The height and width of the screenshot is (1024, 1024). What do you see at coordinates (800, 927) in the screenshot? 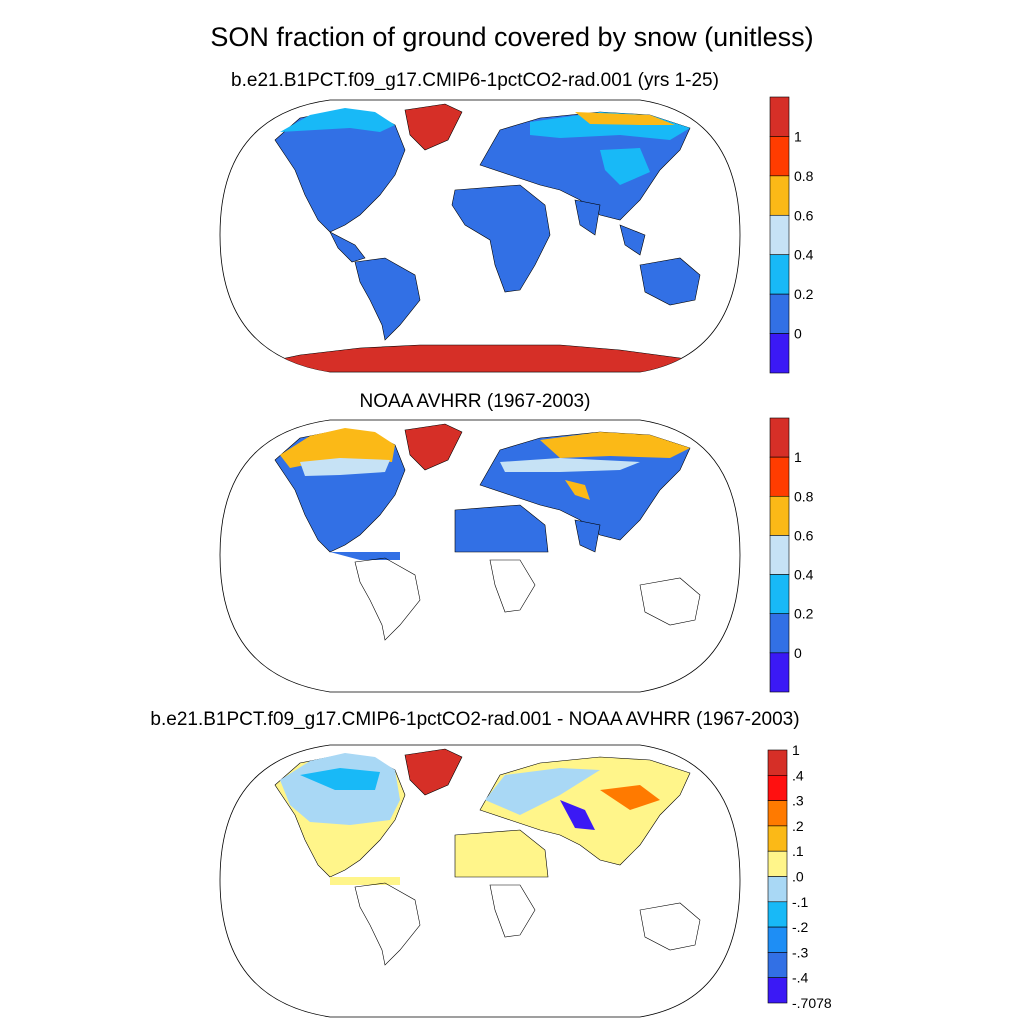
I see `colorbar-tick-label: -.2` at bounding box center [800, 927].